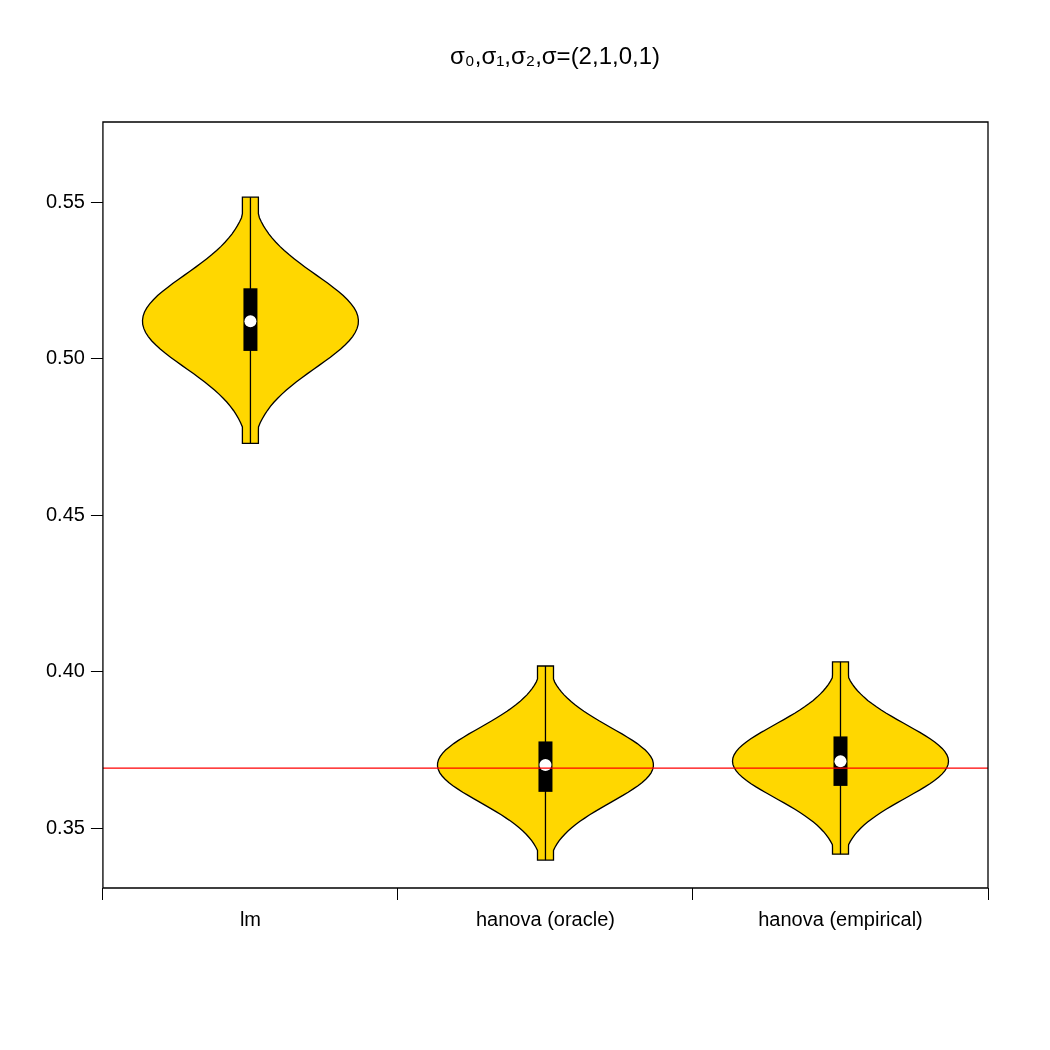  What do you see at coordinates (65, 357) in the screenshot?
I see `y-tick-label: 0.50` at bounding box center [65, 357].